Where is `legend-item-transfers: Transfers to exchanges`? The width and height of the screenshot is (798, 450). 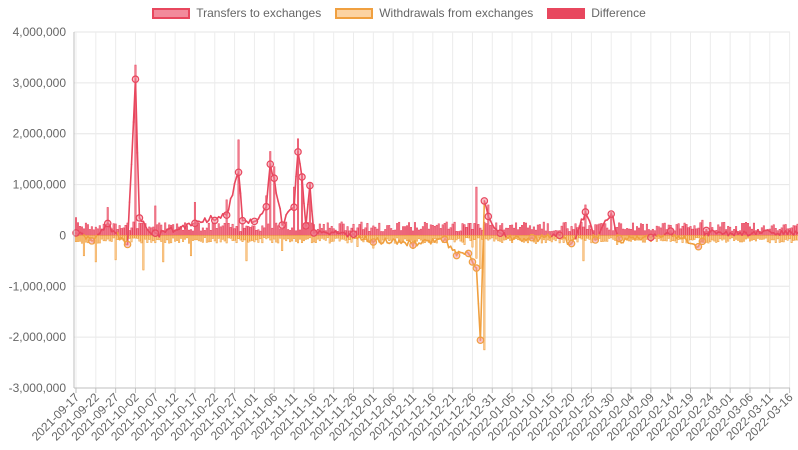 legend-item-transfers: Transfers to exchanges is located at coordinates (236, 13).